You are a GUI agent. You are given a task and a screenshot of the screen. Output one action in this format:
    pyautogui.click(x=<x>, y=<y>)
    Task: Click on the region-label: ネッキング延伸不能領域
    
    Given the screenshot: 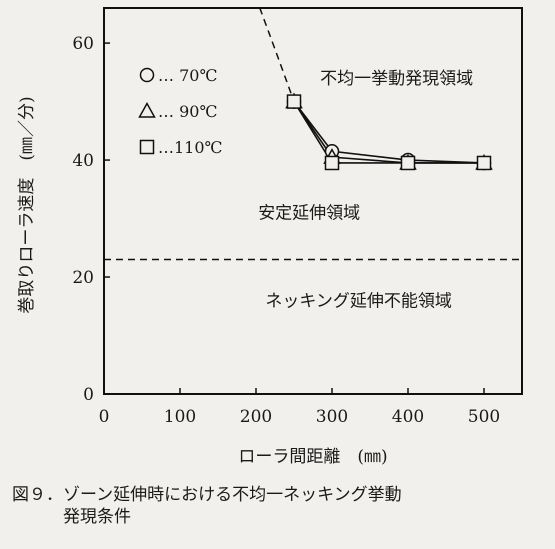 What is the action you would take?
    pyautogui.click(x=358, y=301)
    